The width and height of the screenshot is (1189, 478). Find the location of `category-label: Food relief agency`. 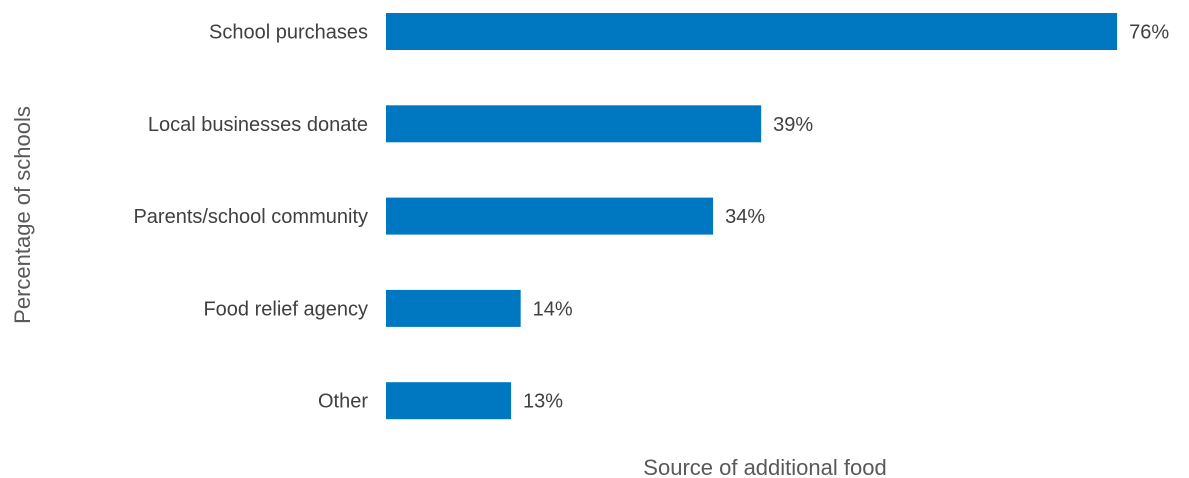

category-label: Food relief agency is located at coordinates (285, 309).